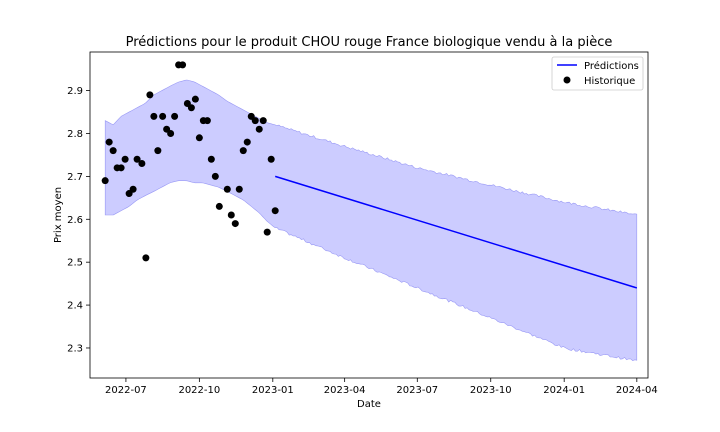  What do you see at coordinates (58, 215) in the screenshot?
I see `y-axis-label: Prix moyen` at bounding box center [58, 215].